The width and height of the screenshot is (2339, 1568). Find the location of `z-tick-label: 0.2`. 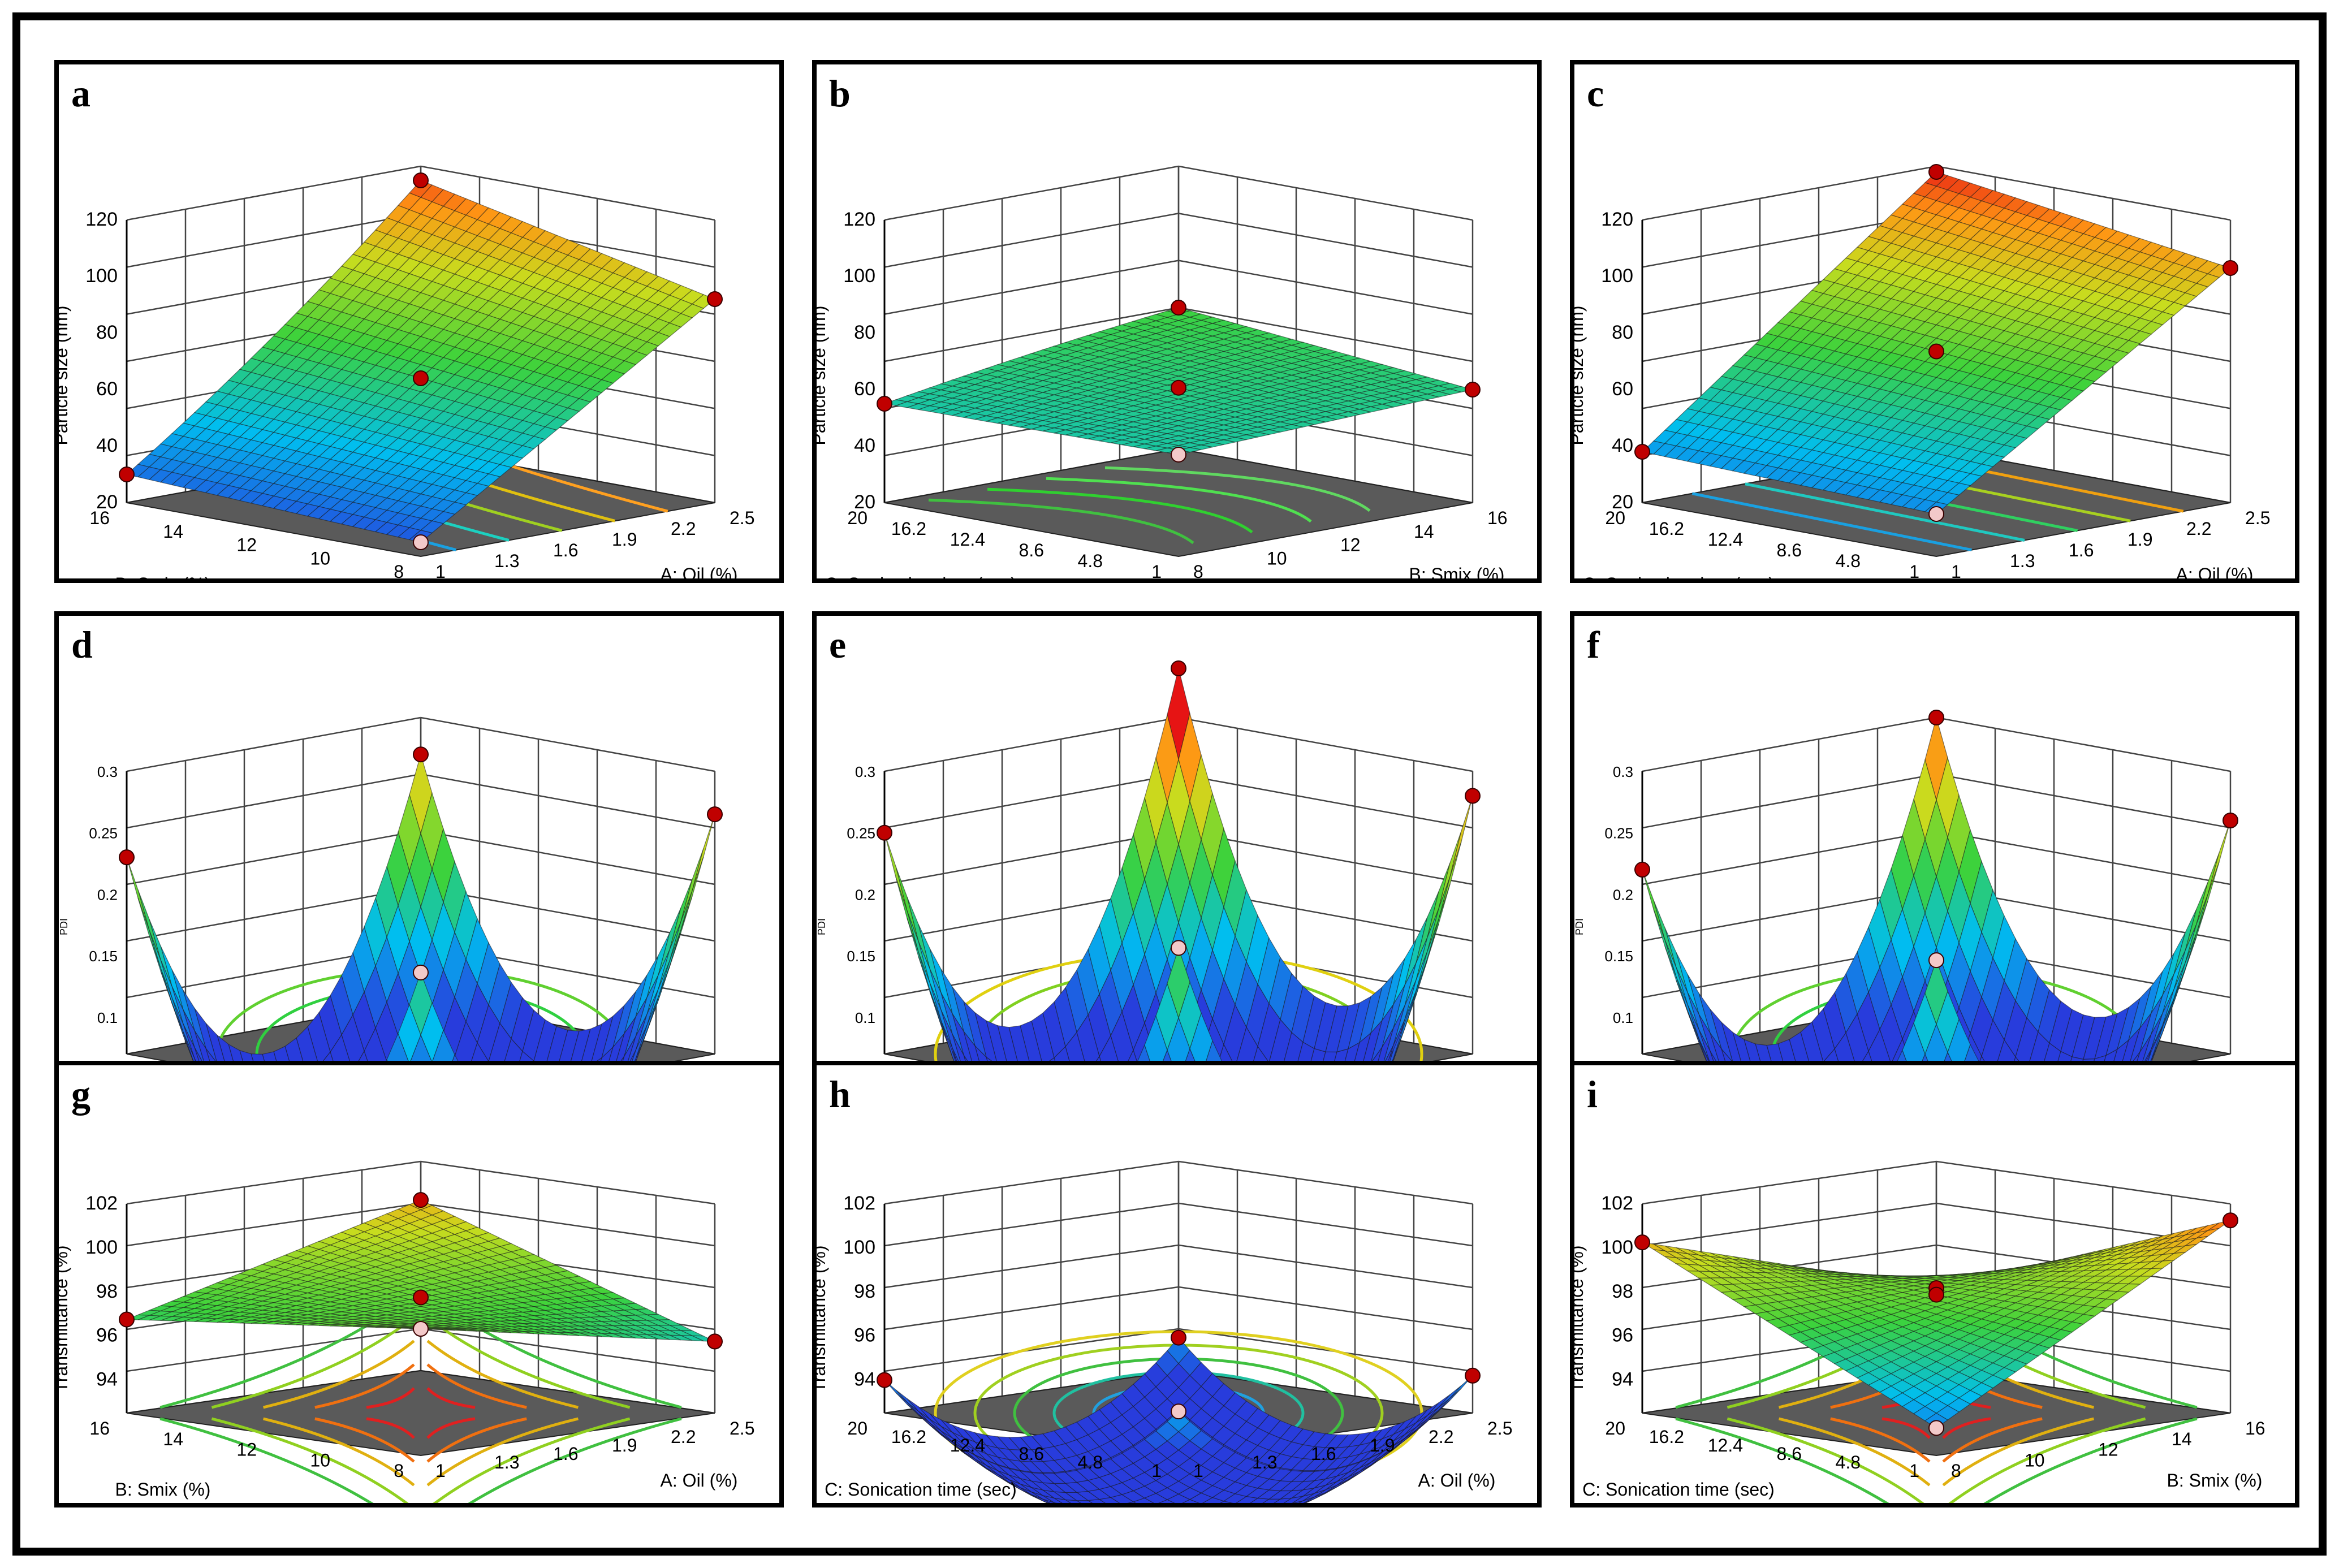

z-tick-label: 0.2 is located at coordinates (865, 894).